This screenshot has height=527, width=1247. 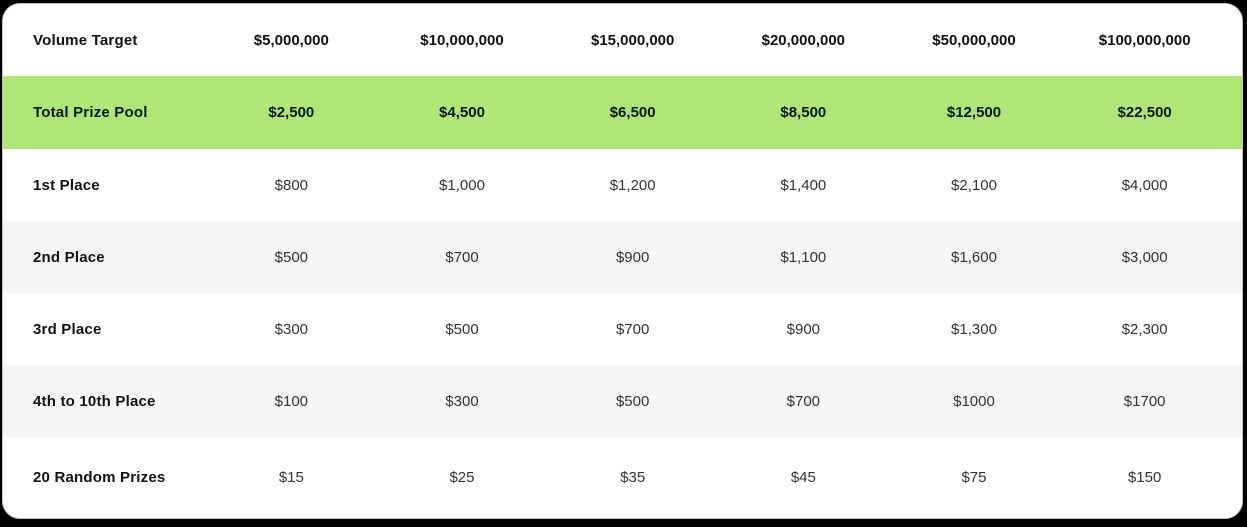 What do you see at coordinates (291, 185) in the screenshot?
I see `cell-value: $800` at bounding box center [291, 185].